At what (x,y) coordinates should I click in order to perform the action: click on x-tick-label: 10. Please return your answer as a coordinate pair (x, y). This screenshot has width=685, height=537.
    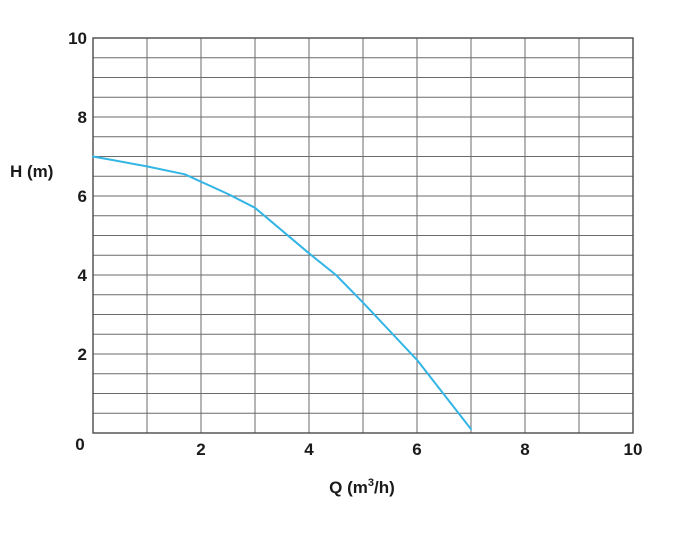
    Looking at the image, I should click on (633, 449).